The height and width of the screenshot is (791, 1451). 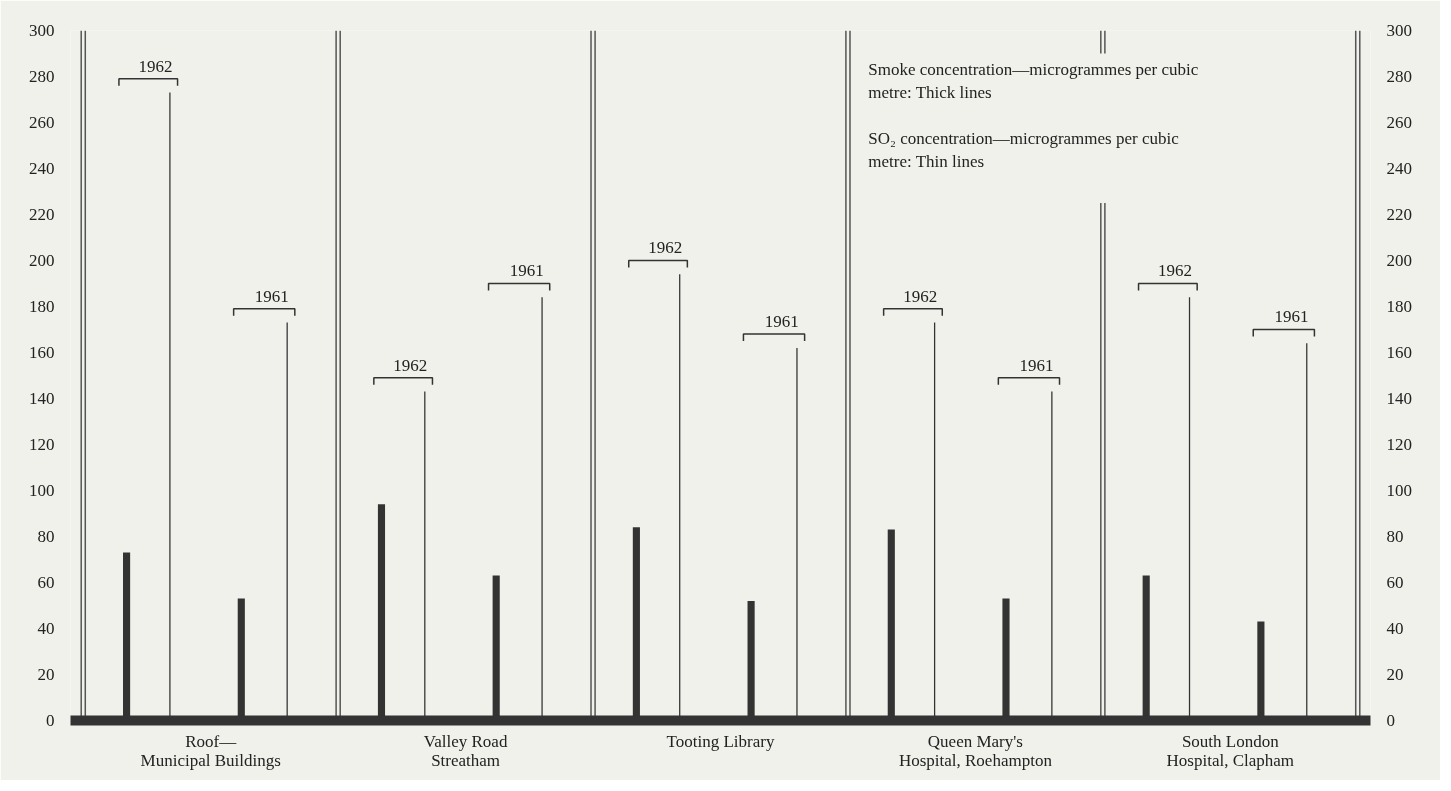 I want to click on y-tick-label: 60, so click(x=46, y=582).